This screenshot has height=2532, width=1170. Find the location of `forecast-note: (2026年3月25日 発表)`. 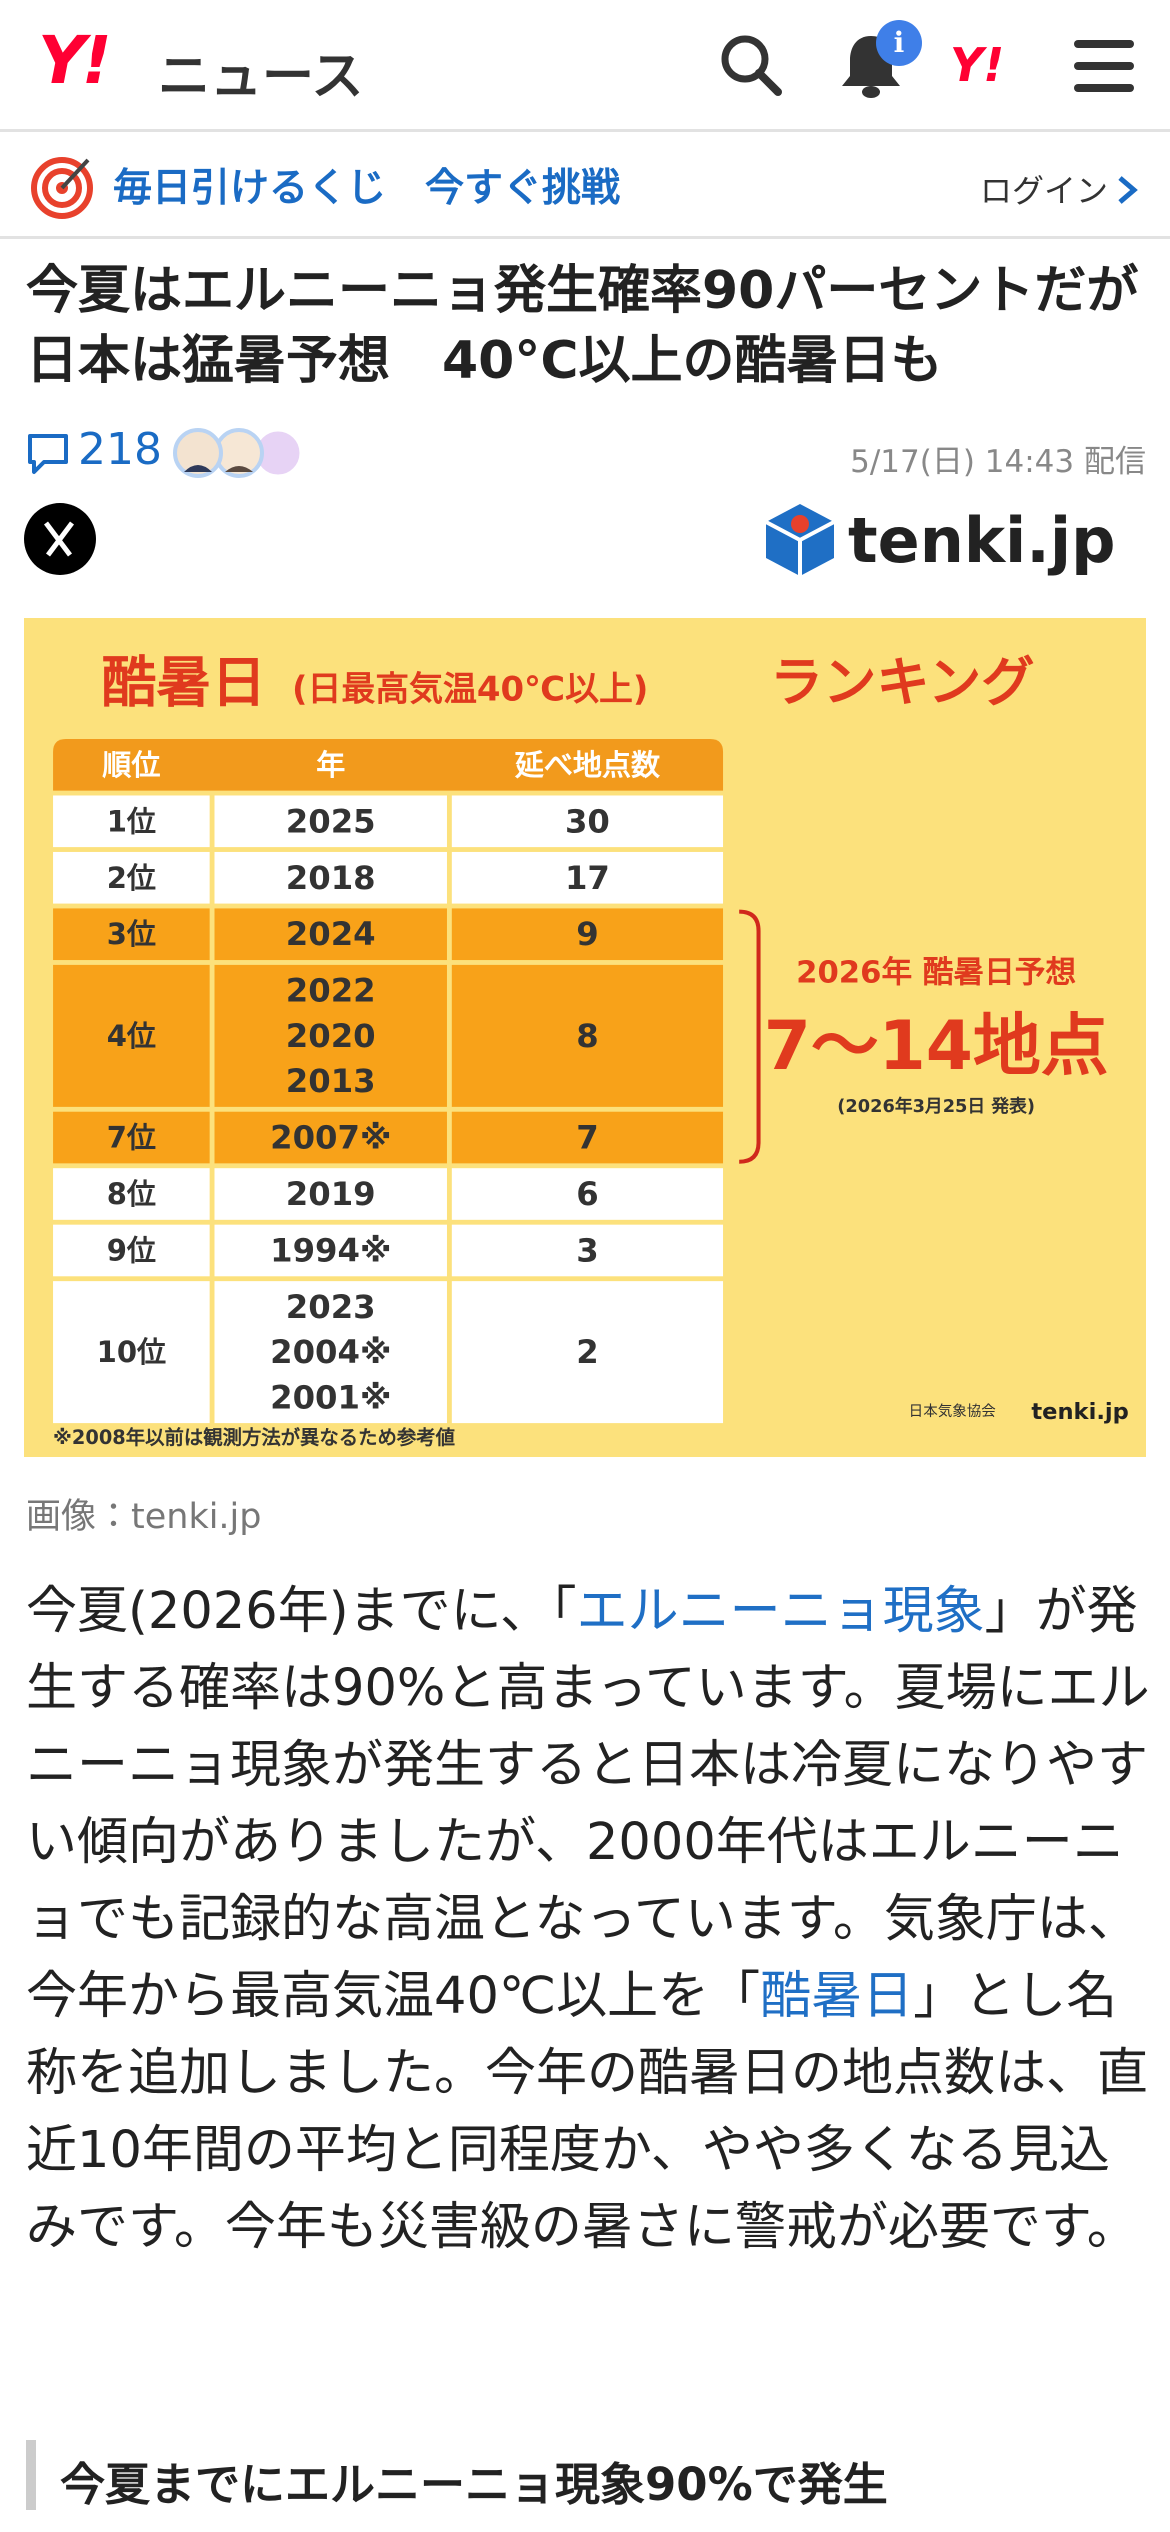

forecast-note: (2026年3月25日 発表) is located at coordinates (936, 1106).